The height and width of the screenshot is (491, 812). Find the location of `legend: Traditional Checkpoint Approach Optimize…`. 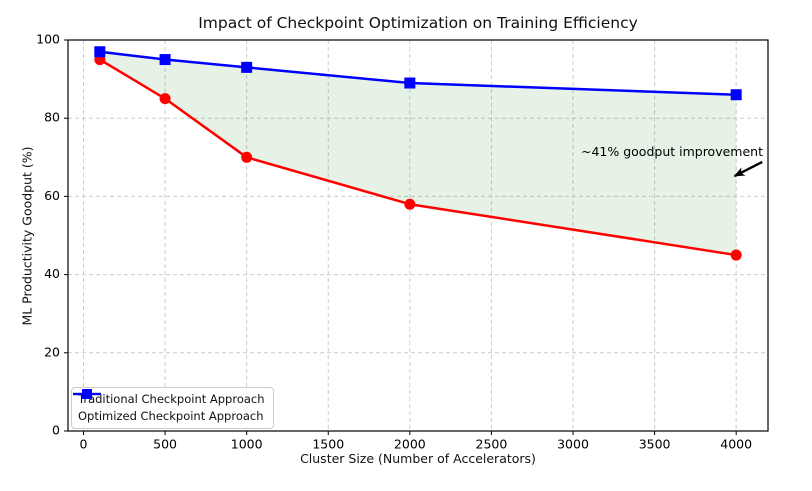

legend: Traditional Checkpoint Approach Optimize… is located at coordinates (172, 408).